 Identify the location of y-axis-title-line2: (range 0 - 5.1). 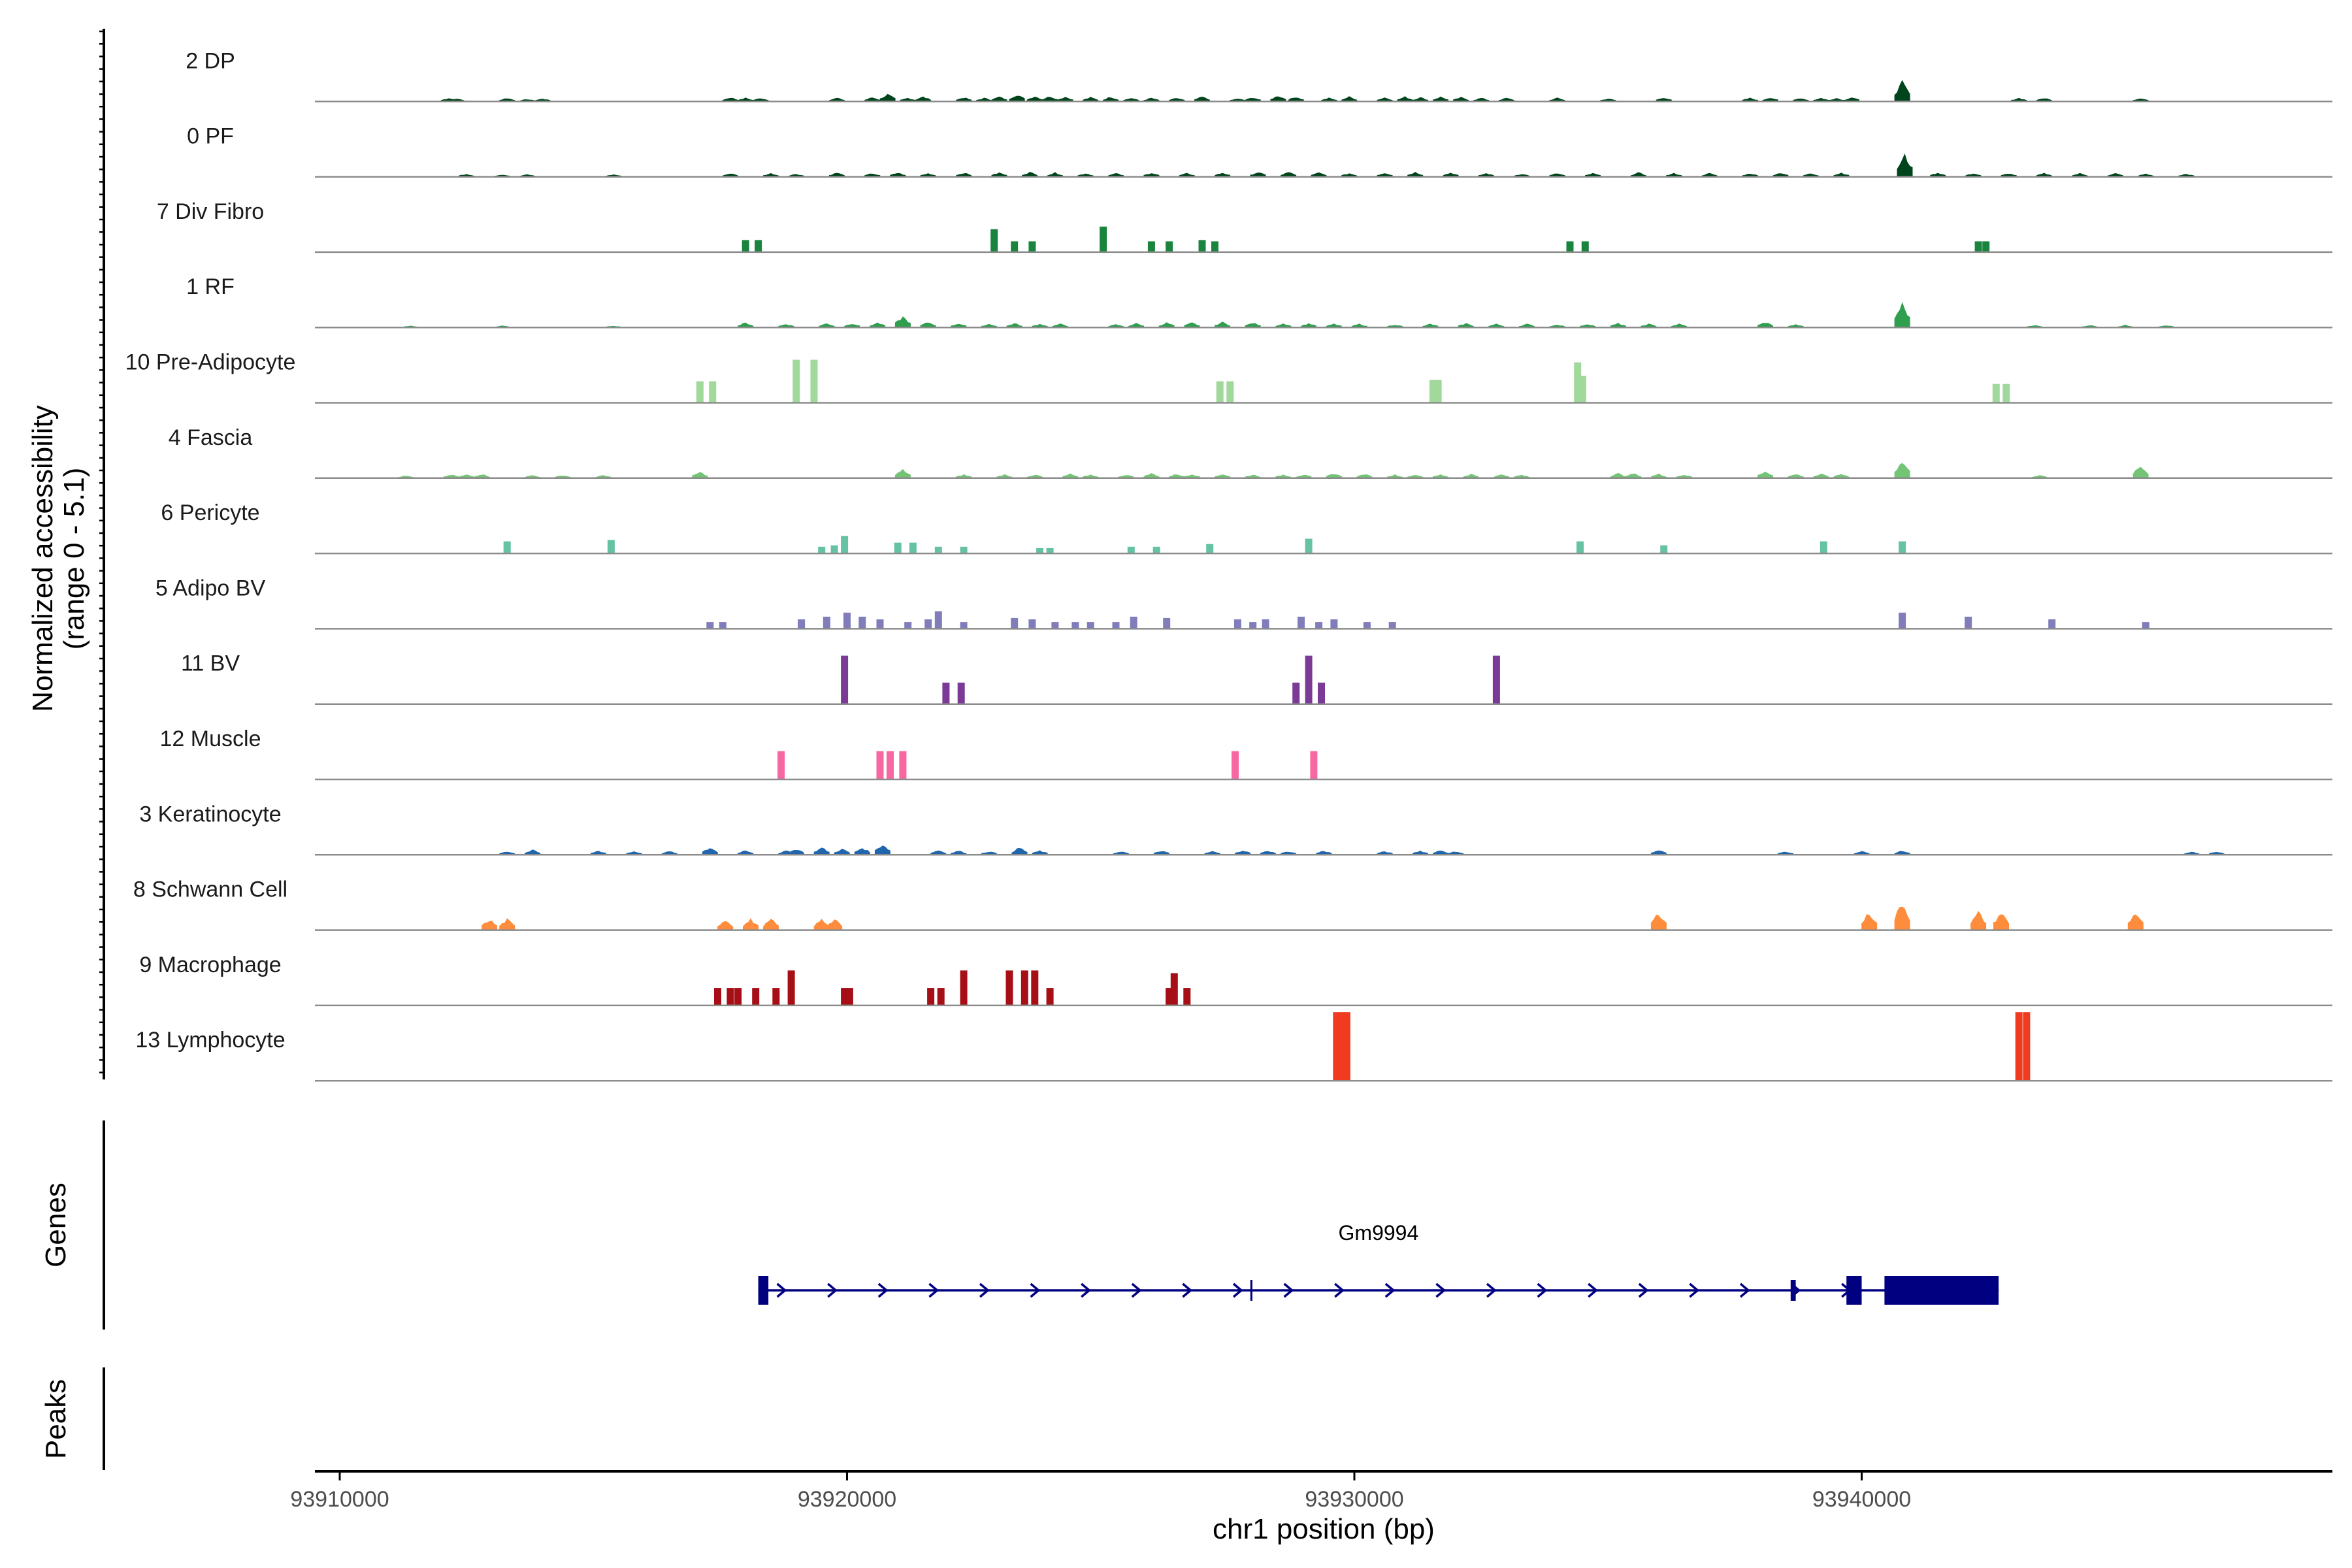
(74, 559).